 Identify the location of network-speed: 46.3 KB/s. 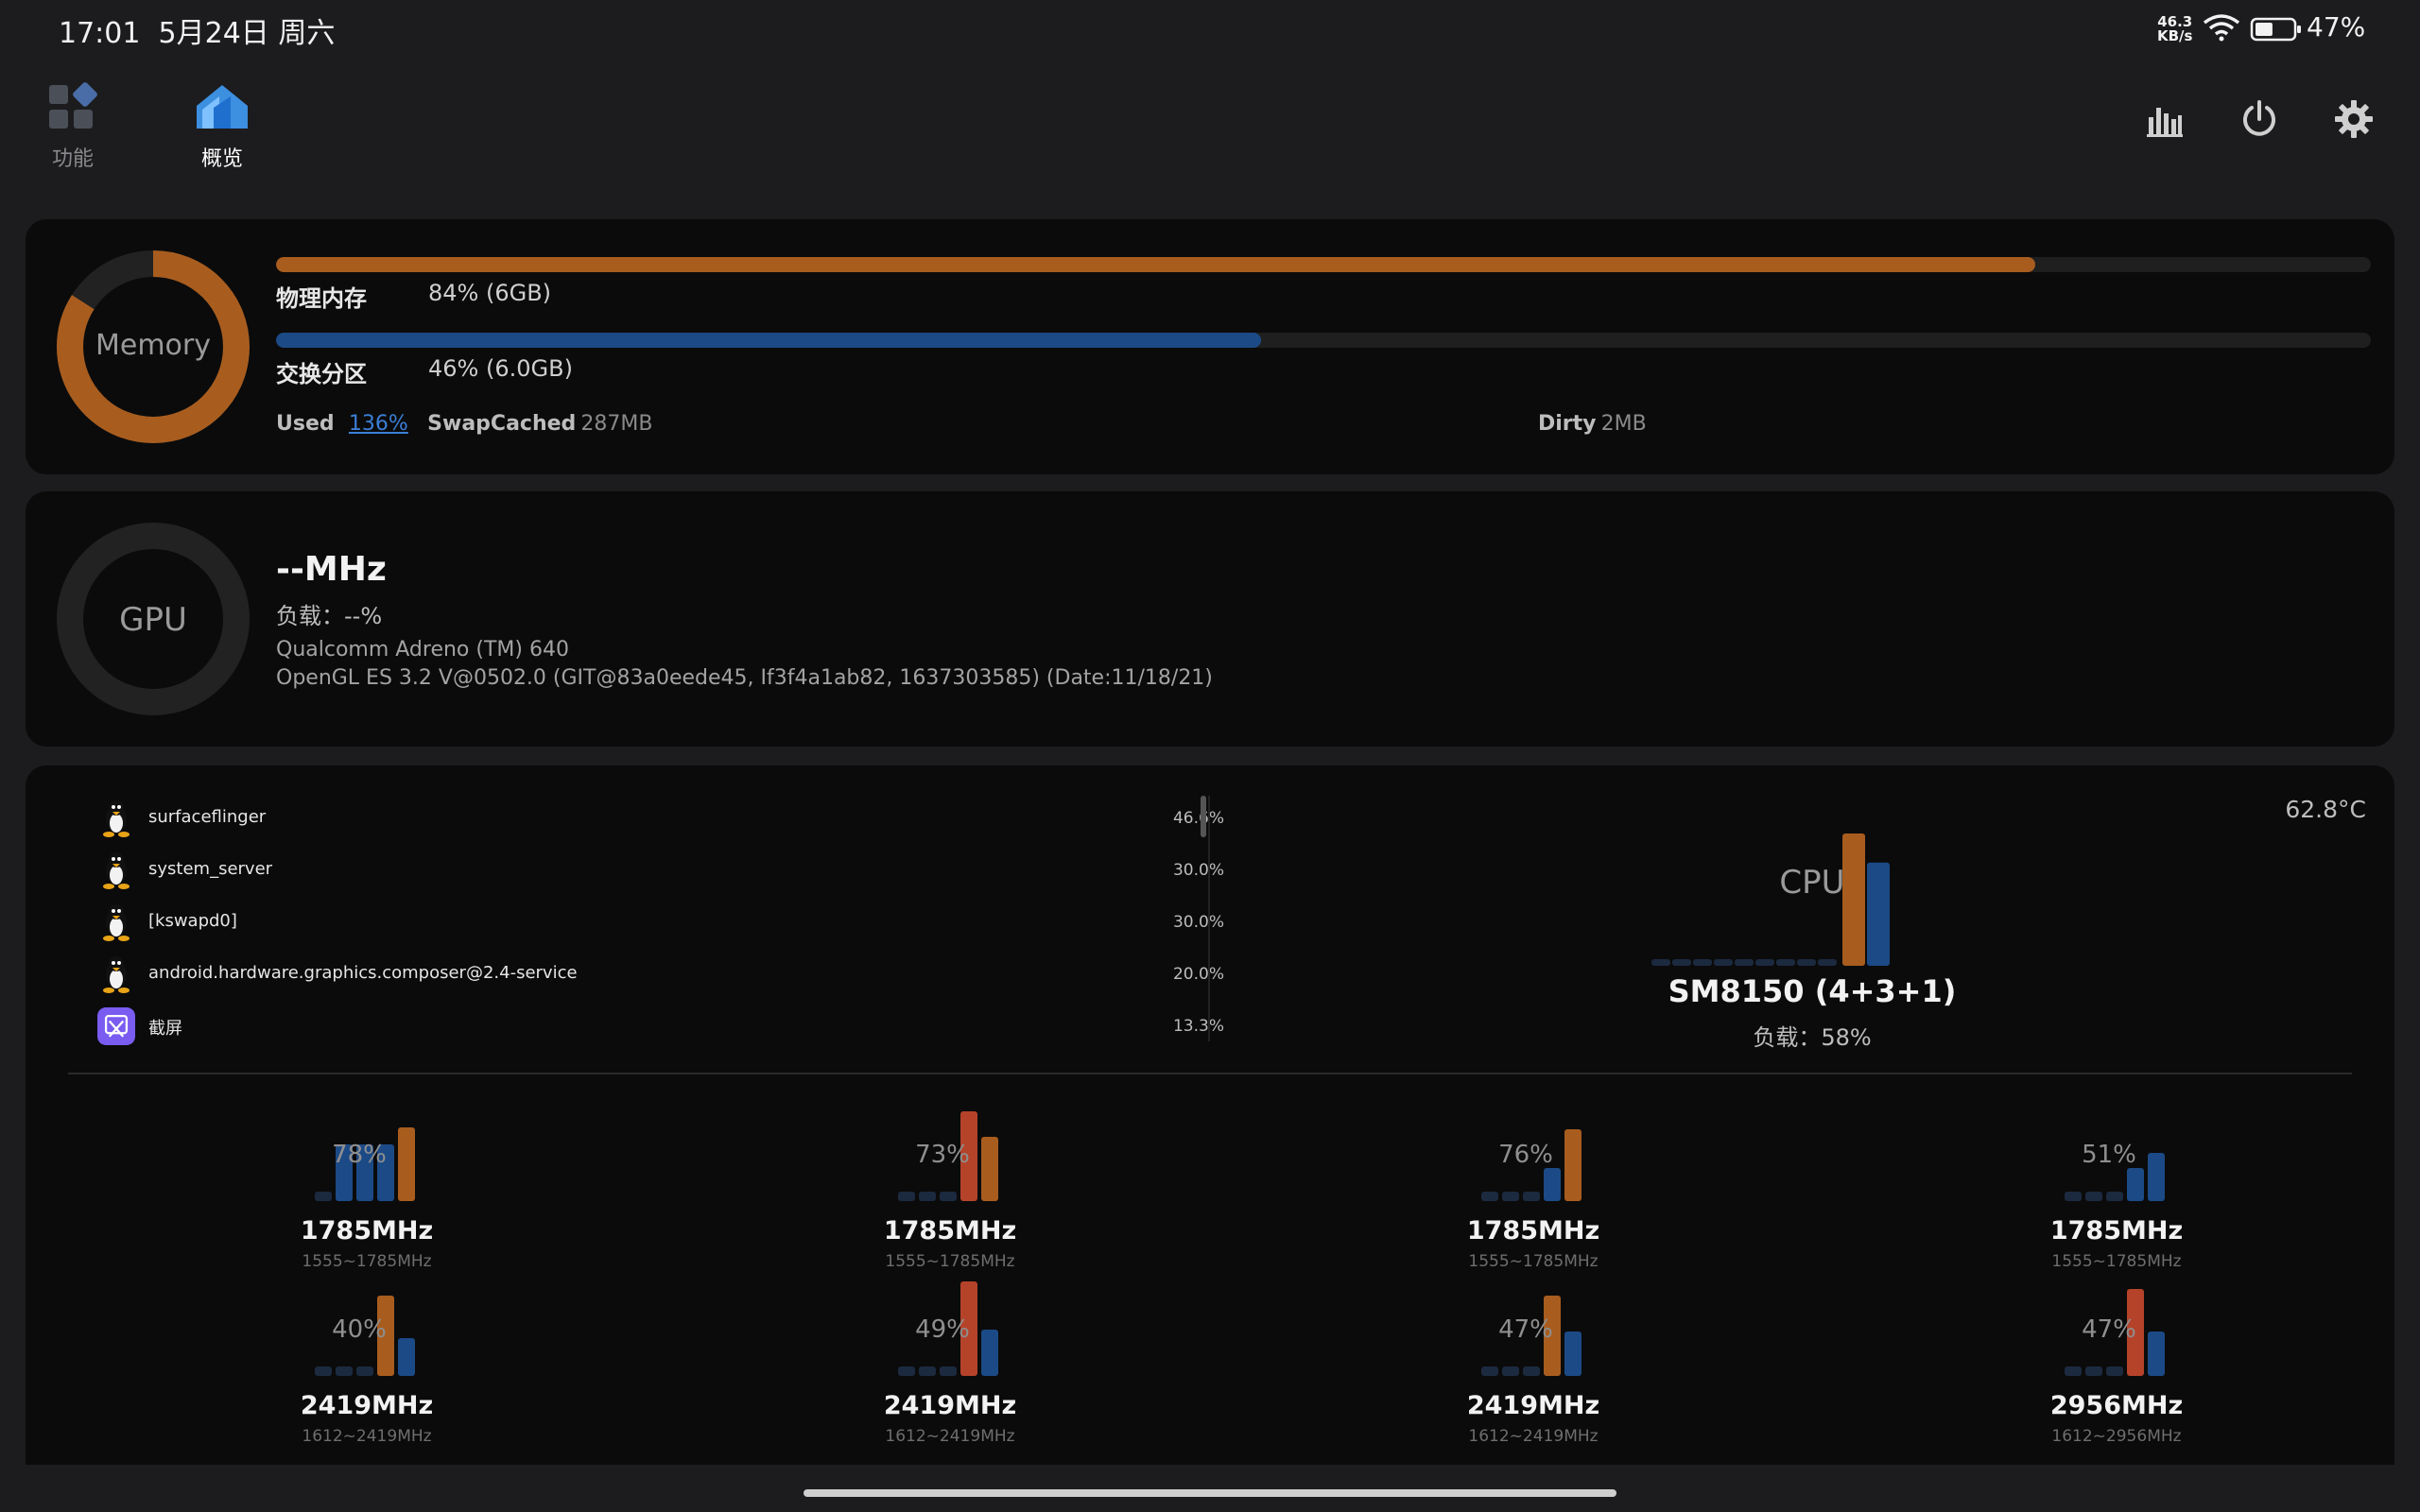
(2174, 29).